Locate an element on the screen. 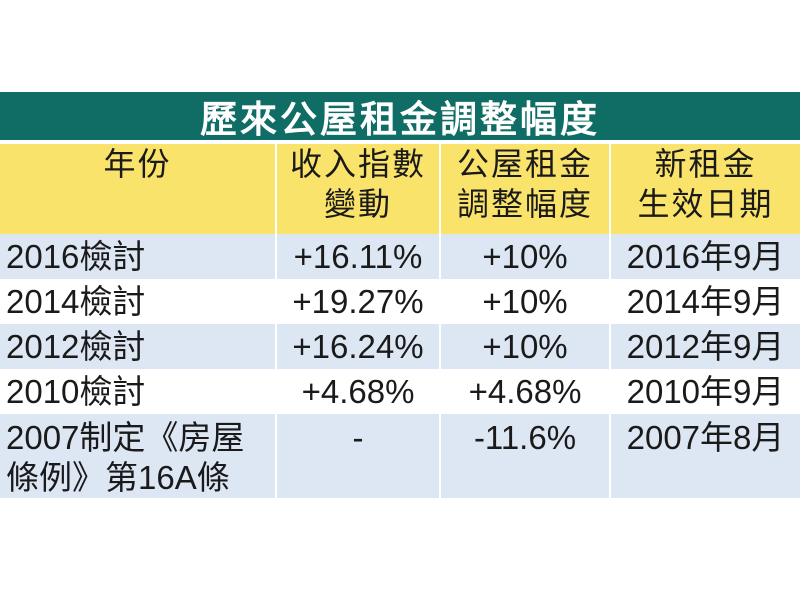 Image resolution: width=800 pixels, height=600 pixels. cell-year-line-1: 2007制定《房屋 is located at coordinates (125, 437).